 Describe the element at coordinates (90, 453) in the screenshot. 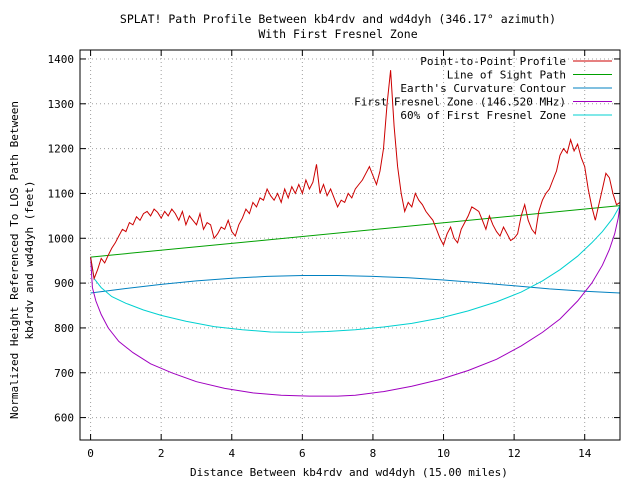

I see `x-tick-label: 0` at that location.